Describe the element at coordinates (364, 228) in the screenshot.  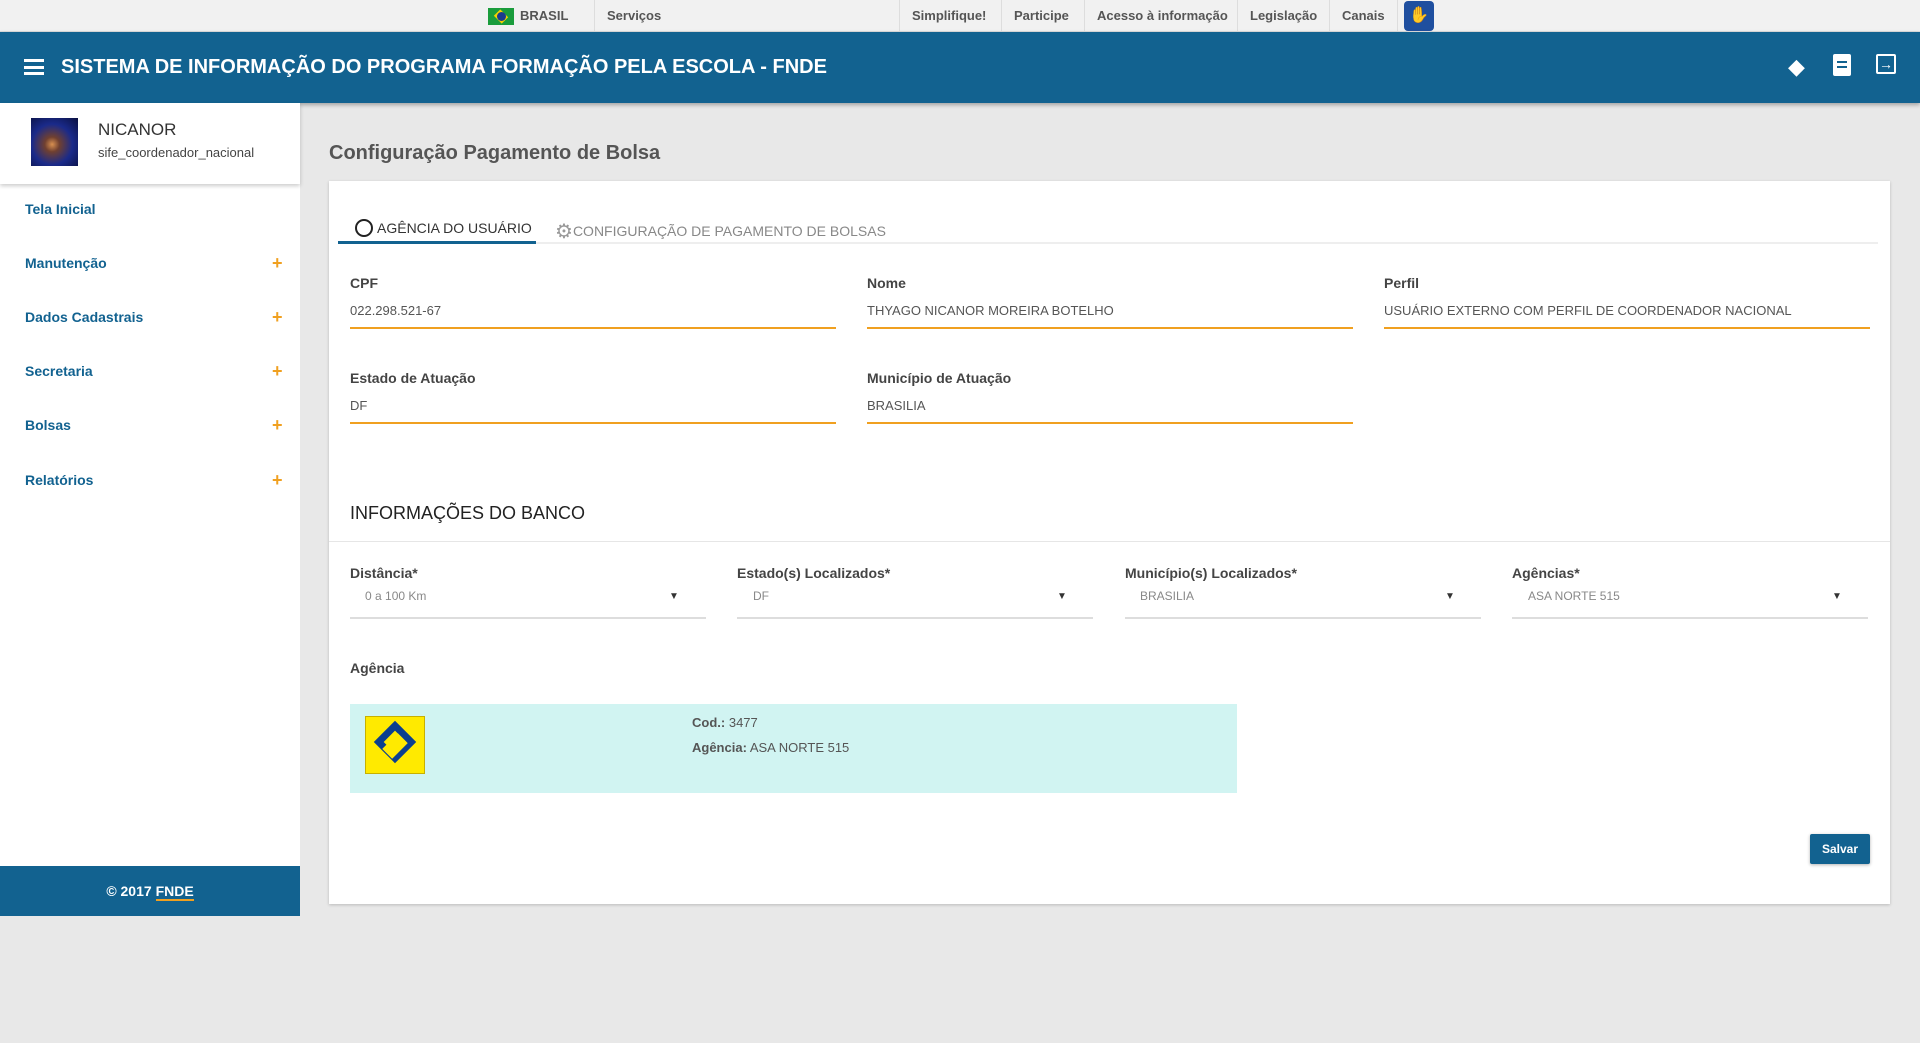
I see `face-icon` at that location.